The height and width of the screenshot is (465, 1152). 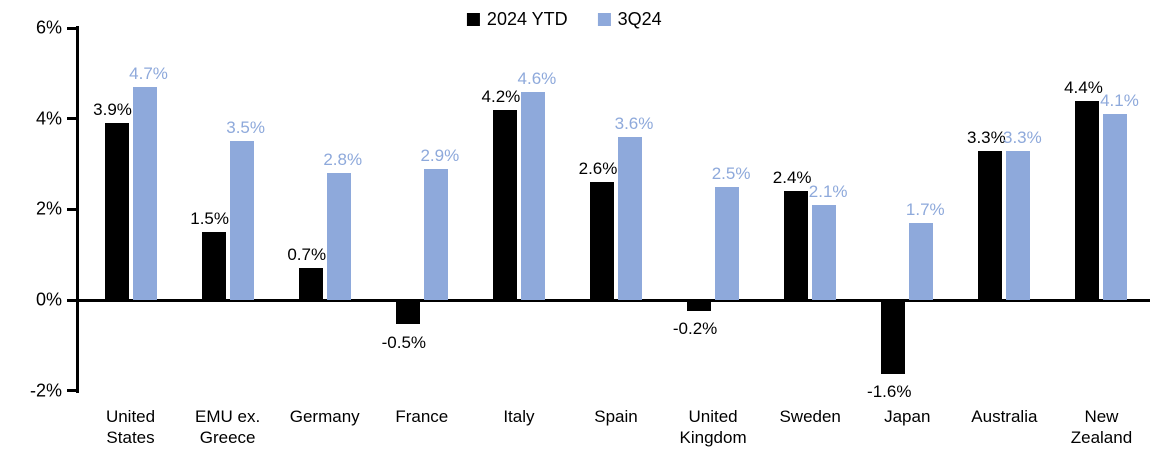 I want to click on value-label-3q24-germany: 2.8%, so click(x=343, y=160).